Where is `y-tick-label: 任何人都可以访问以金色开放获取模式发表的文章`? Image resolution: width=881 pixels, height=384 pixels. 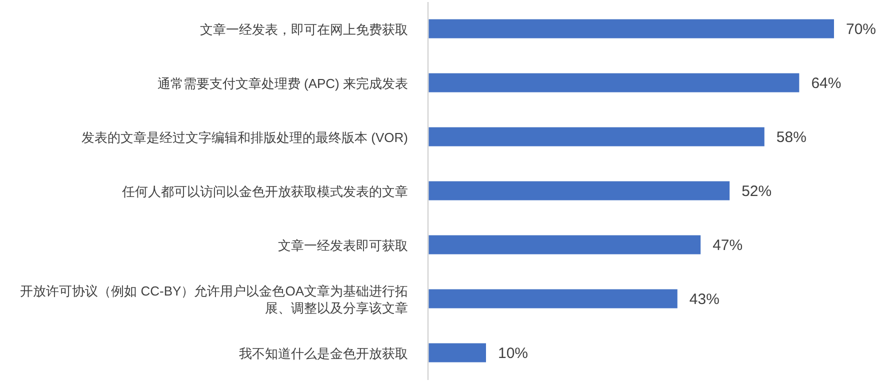
y-tick-label: 任何人都可以访问以金色开放获取模式发表的文章 is located at coordinates (264, 191).